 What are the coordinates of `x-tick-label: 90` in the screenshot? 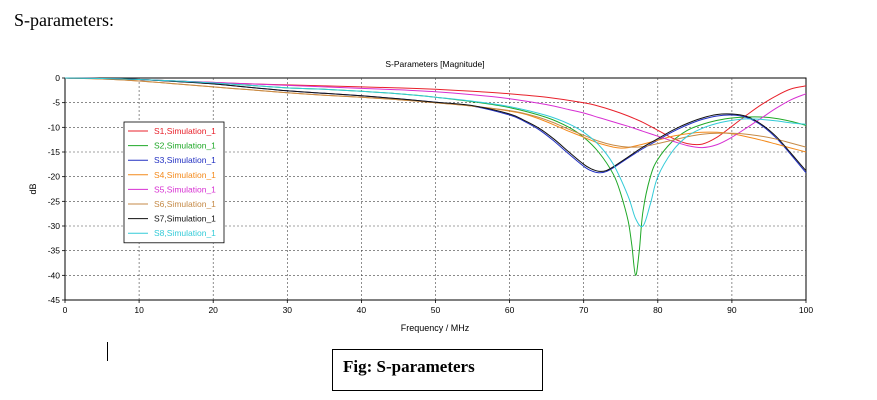 It's located at (732, 310).